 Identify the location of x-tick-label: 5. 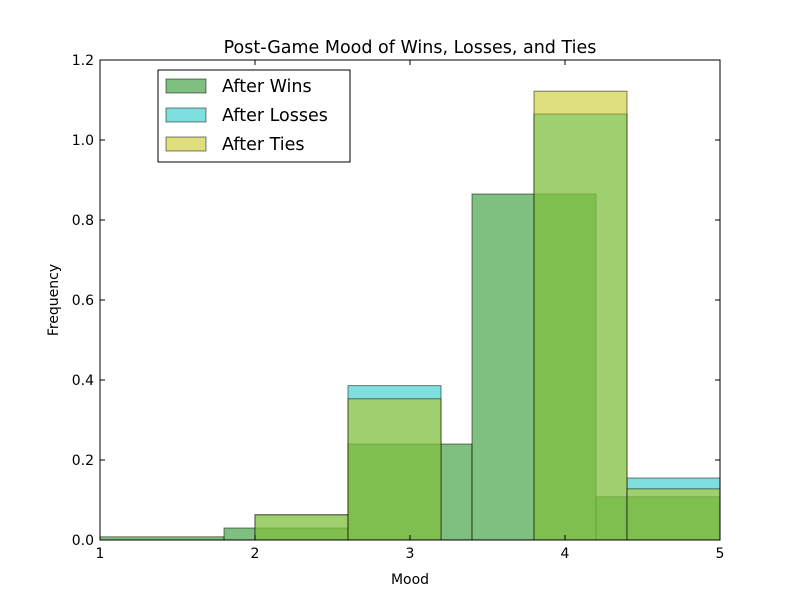
(720, 554).